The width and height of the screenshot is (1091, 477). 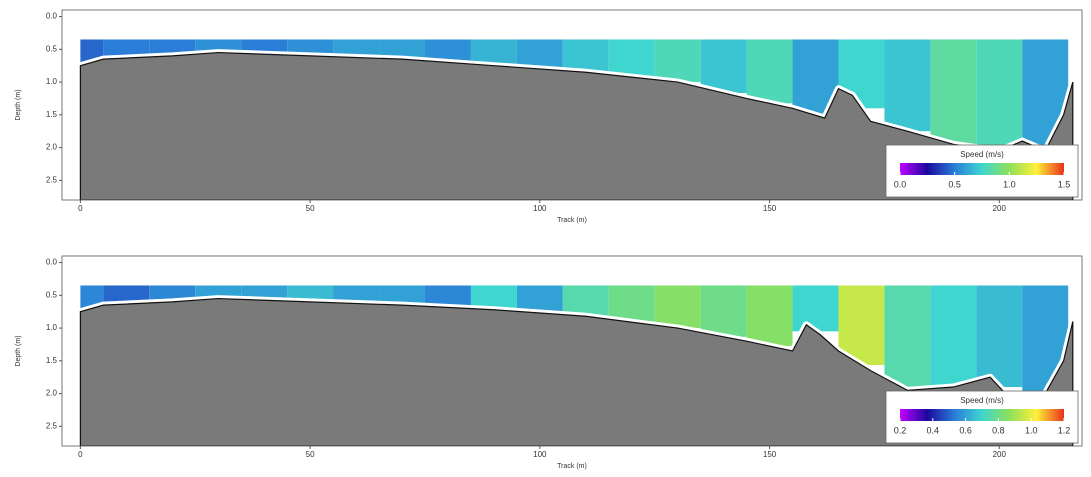 What do you see at coordinates (954, 184) in the screenshot?
I see `colorbar-tick-label: 0.5` at bounding box center [954, 184].